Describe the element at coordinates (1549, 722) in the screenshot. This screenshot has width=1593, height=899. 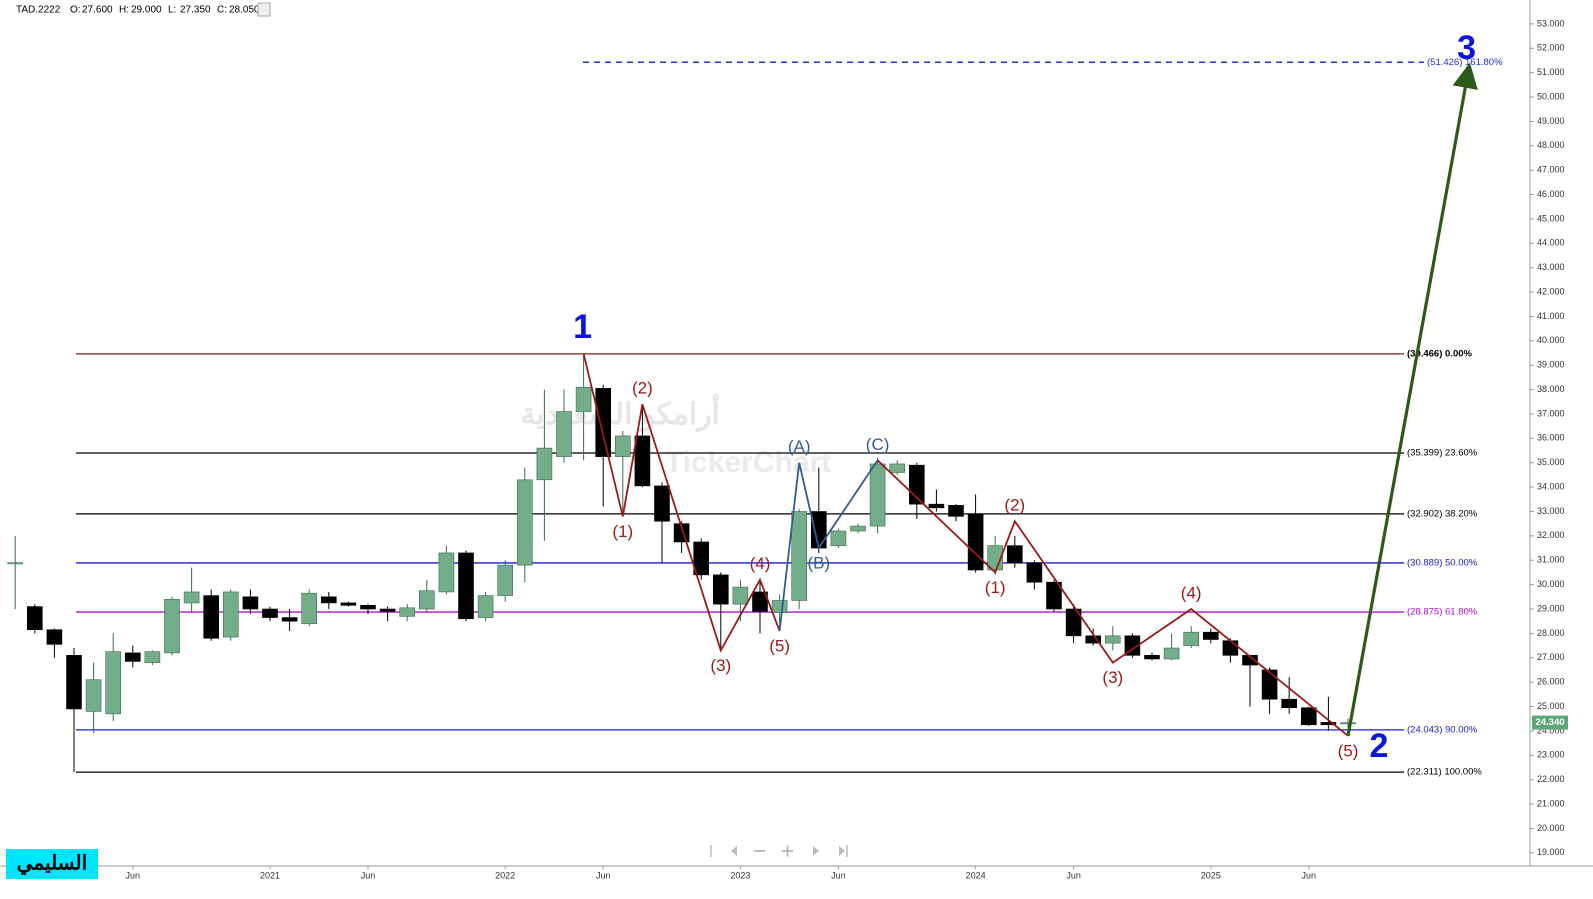
I see `last-price-label: 24.340` at that location.